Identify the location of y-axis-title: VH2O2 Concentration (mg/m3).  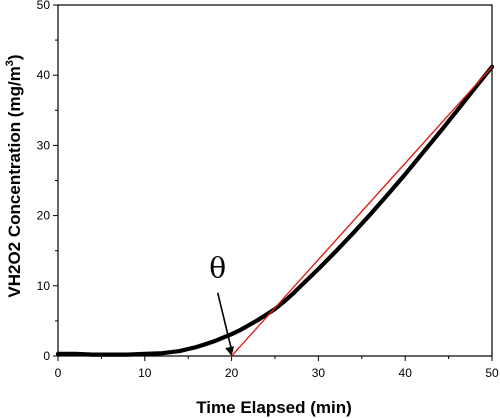
(14, 175).